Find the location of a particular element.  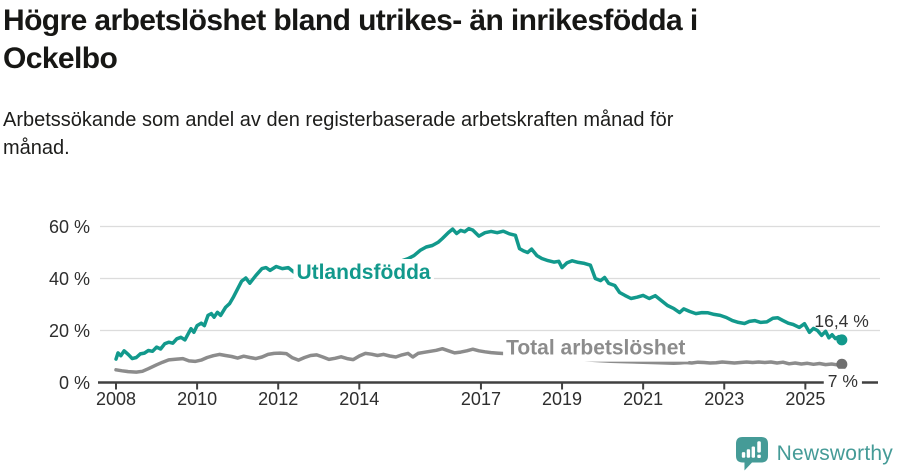

x-tick-label: 2014 is located at coordinates (359, 399).